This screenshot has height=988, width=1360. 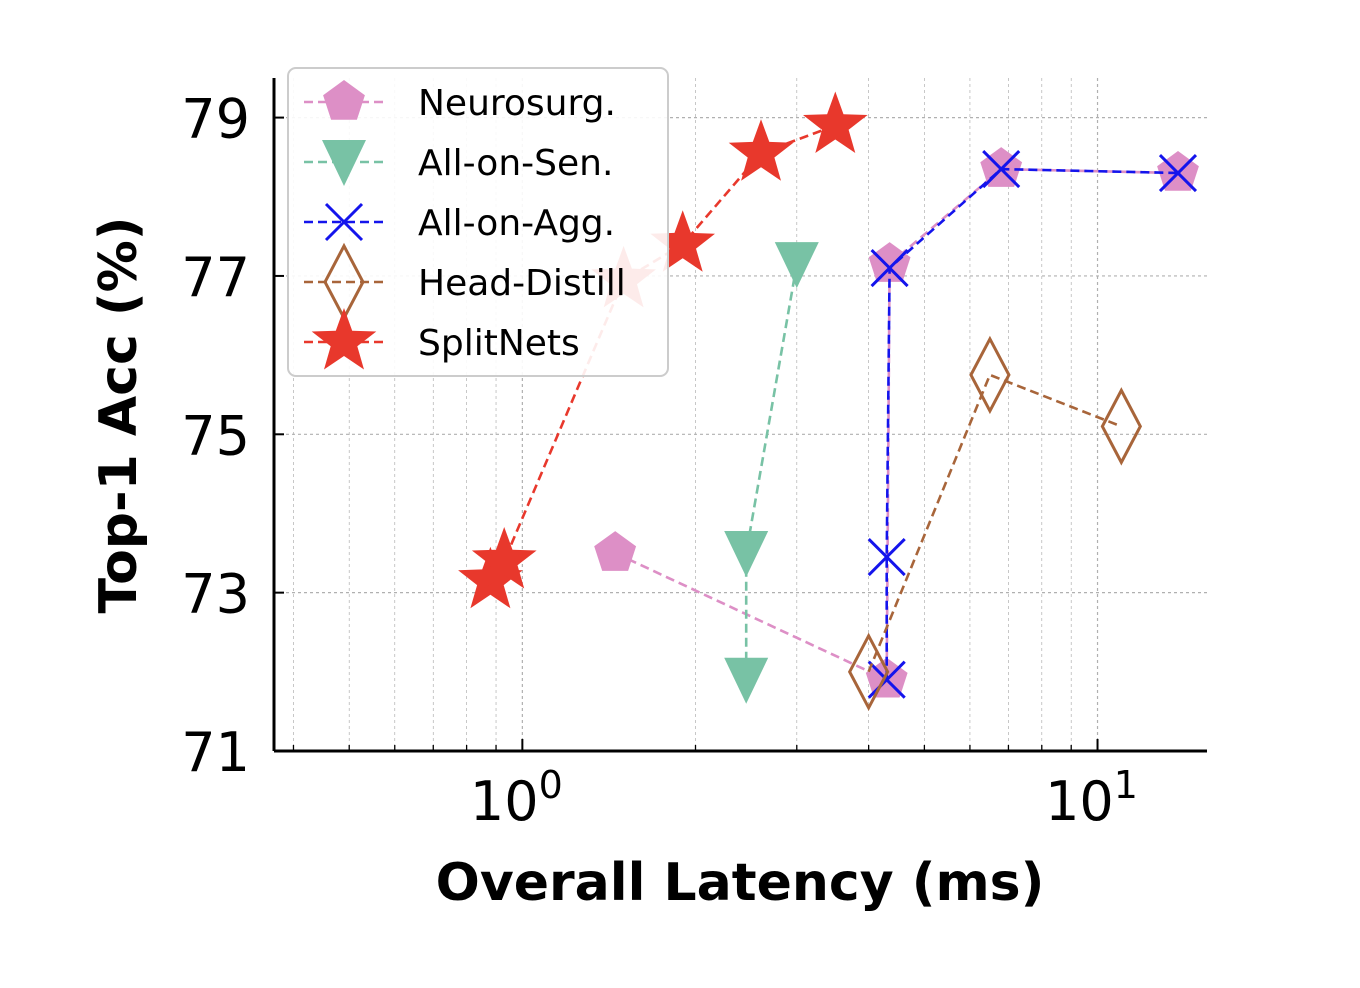 What do you see at coordinates (215, 435) in the screenshot?
I see `y-tick-label: 75` at bounding box center [215, 435].